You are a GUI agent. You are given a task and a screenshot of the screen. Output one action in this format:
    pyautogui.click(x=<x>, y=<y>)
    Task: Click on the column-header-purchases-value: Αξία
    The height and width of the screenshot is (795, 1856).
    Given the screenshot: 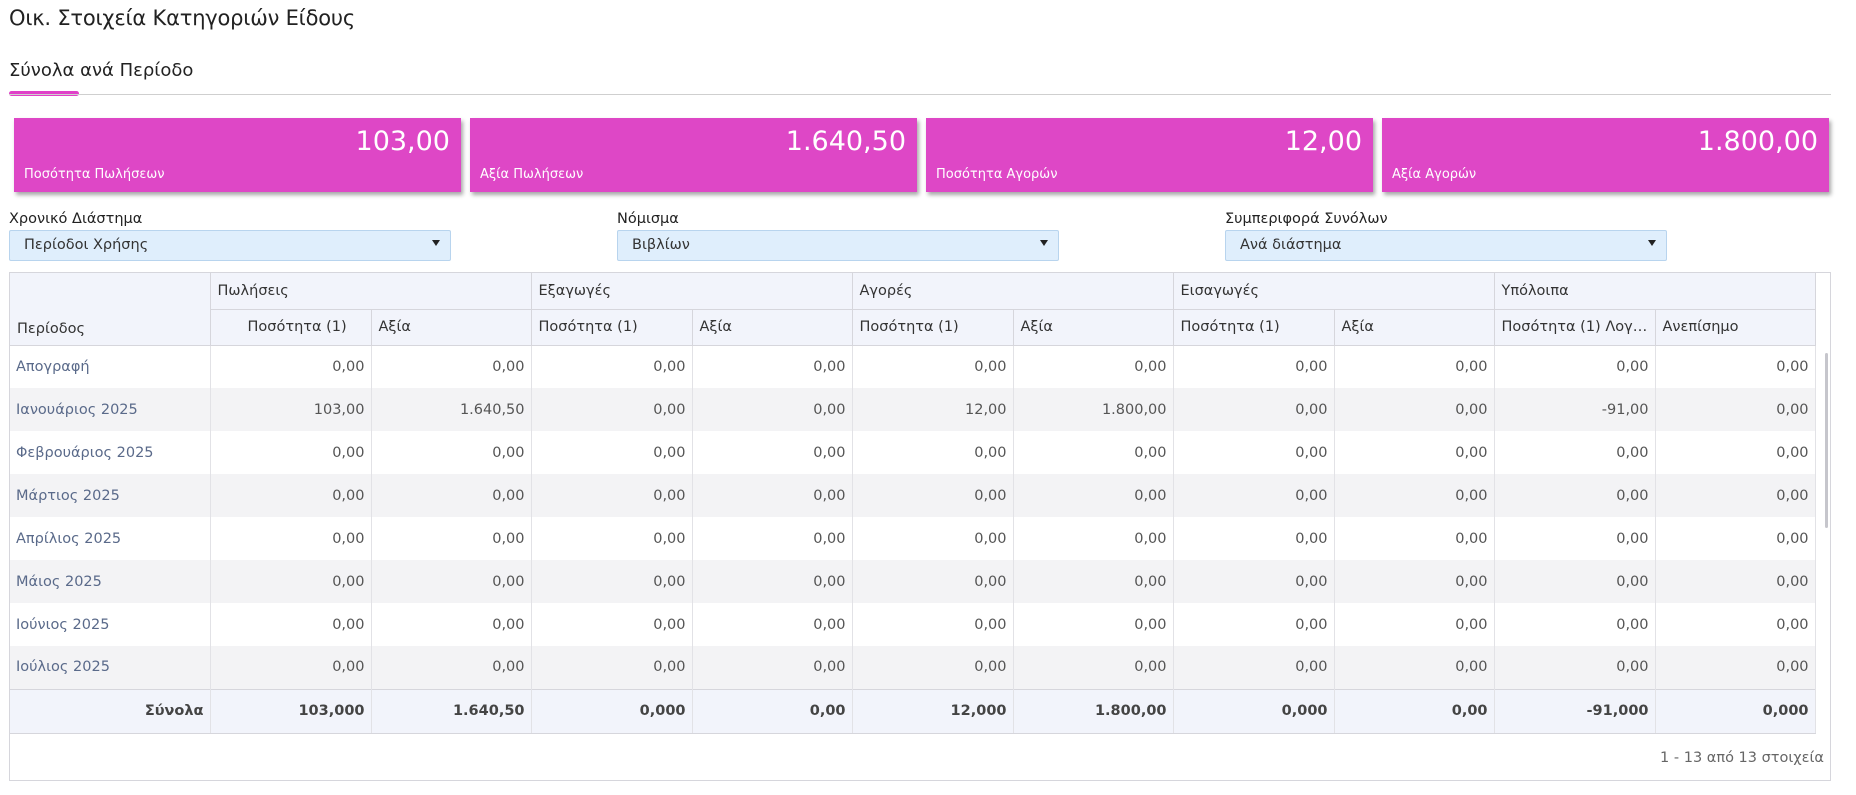 What is the action you would take?
    pyautogui.click(x=1093, y=327)
    